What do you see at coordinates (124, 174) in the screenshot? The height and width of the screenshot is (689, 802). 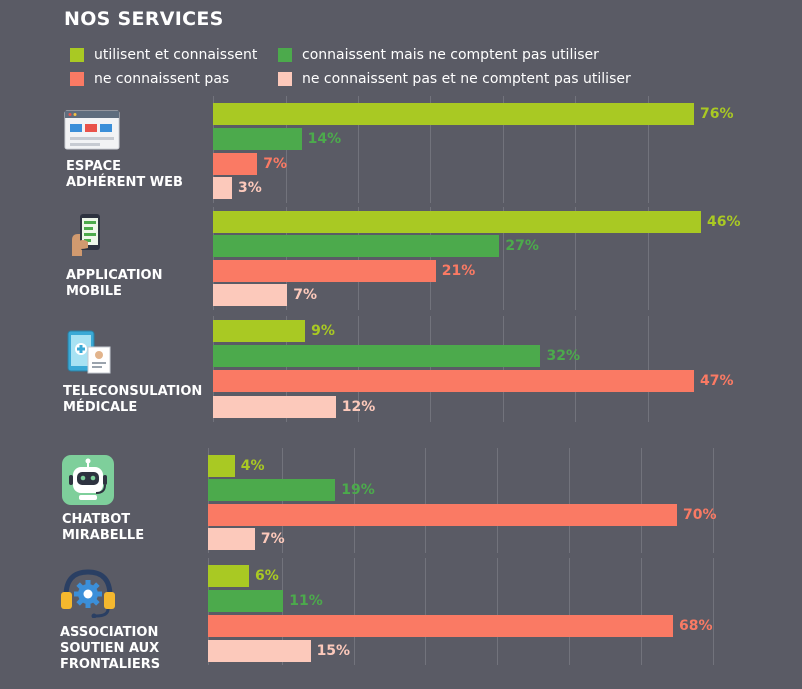 I see `category-label: ESPACE ADHÉRENT WEB` at bounding box center [124, 174].